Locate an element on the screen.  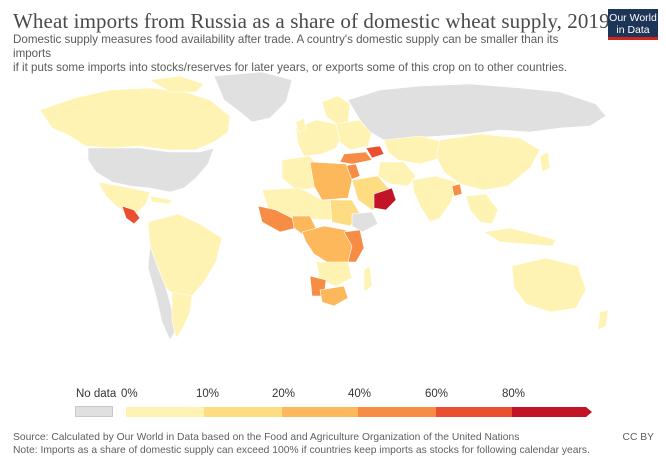
turkey is located at coordinates (356, 158).